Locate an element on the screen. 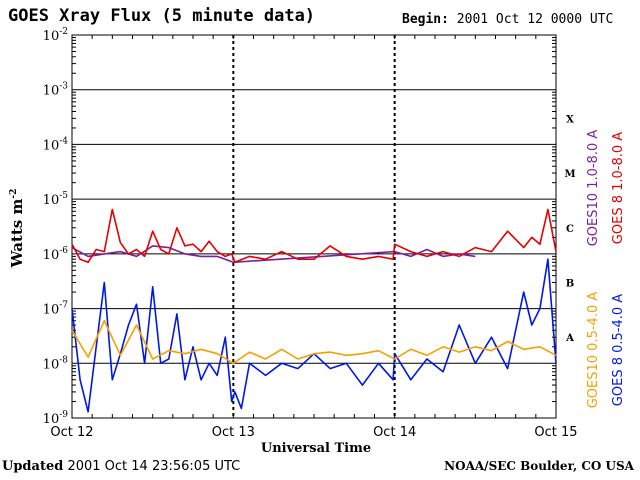 The width and height of the screenshot is (640, 480). flare-class-labels: X M C B A is located at coordinates (569, 229).